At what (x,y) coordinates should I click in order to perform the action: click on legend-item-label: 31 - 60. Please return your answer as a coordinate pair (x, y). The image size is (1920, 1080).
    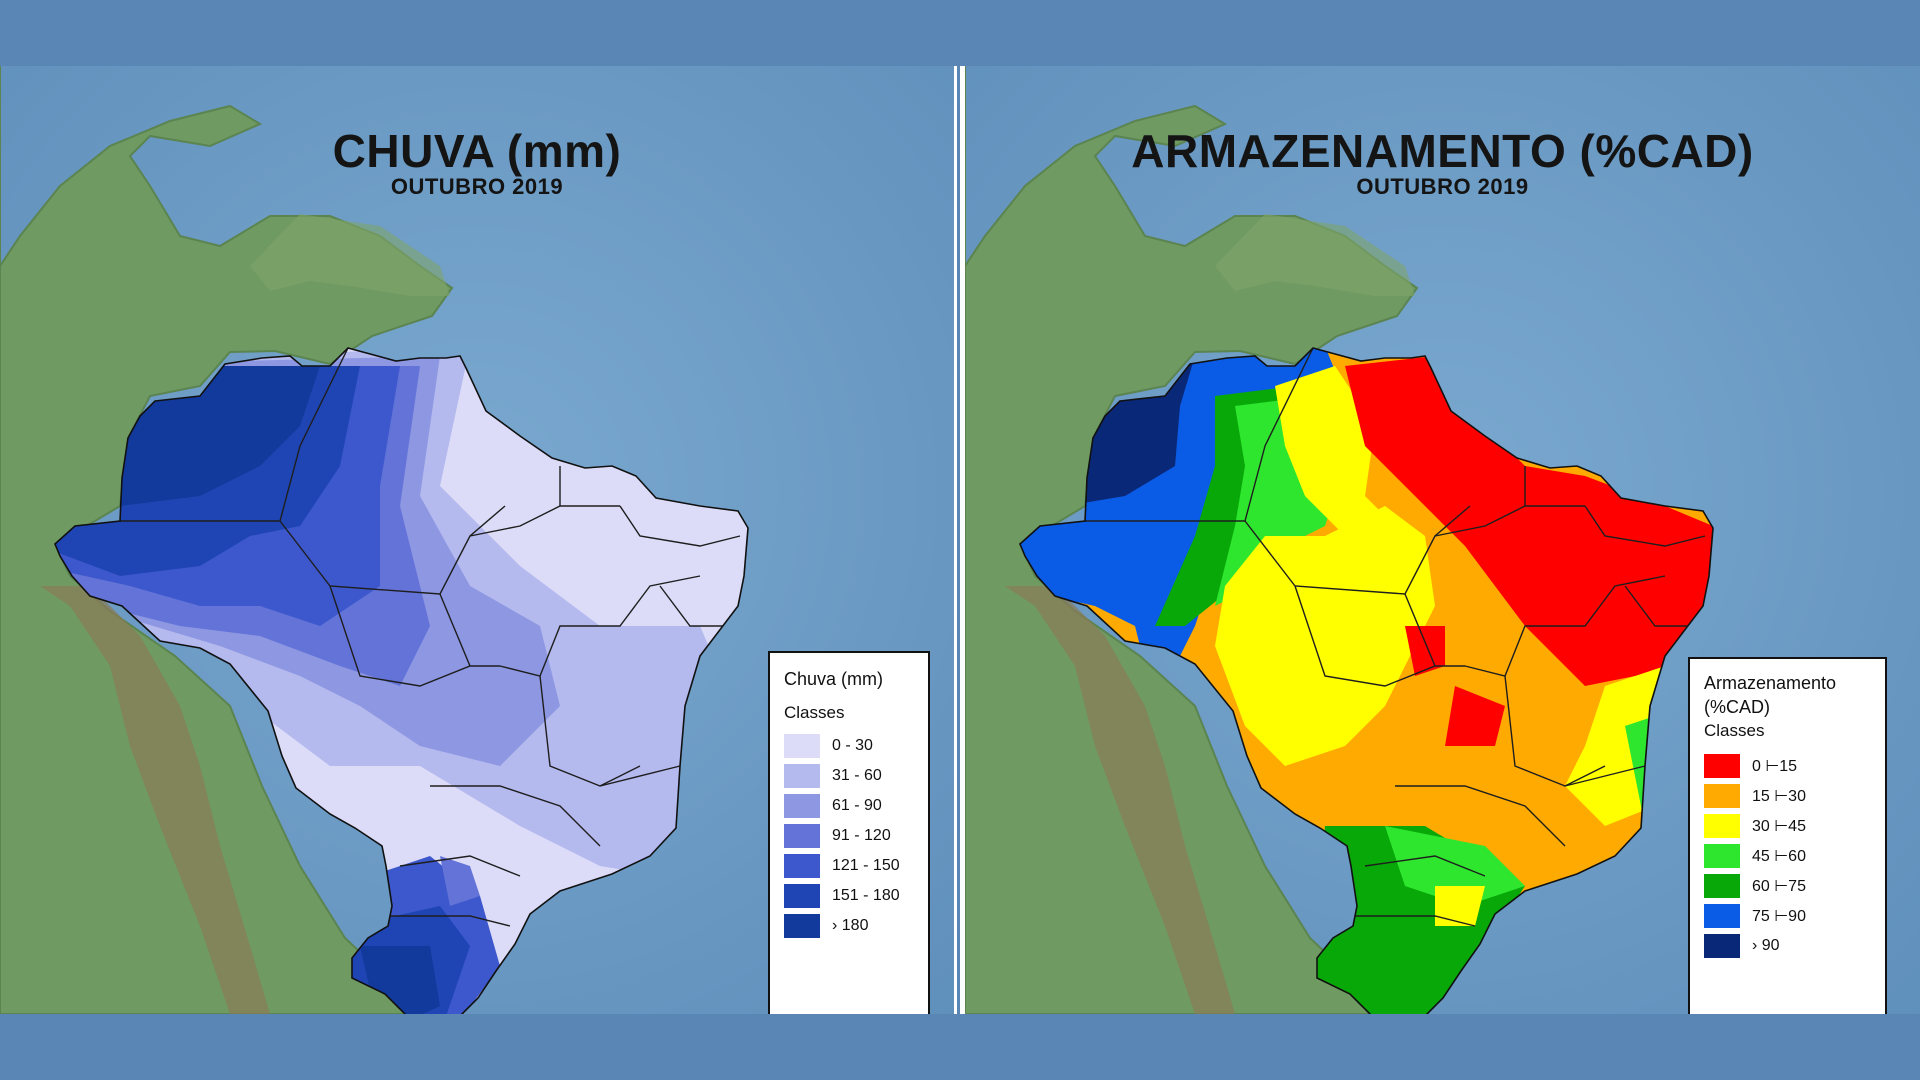
    Looking at the image, I should click on (857, 775).